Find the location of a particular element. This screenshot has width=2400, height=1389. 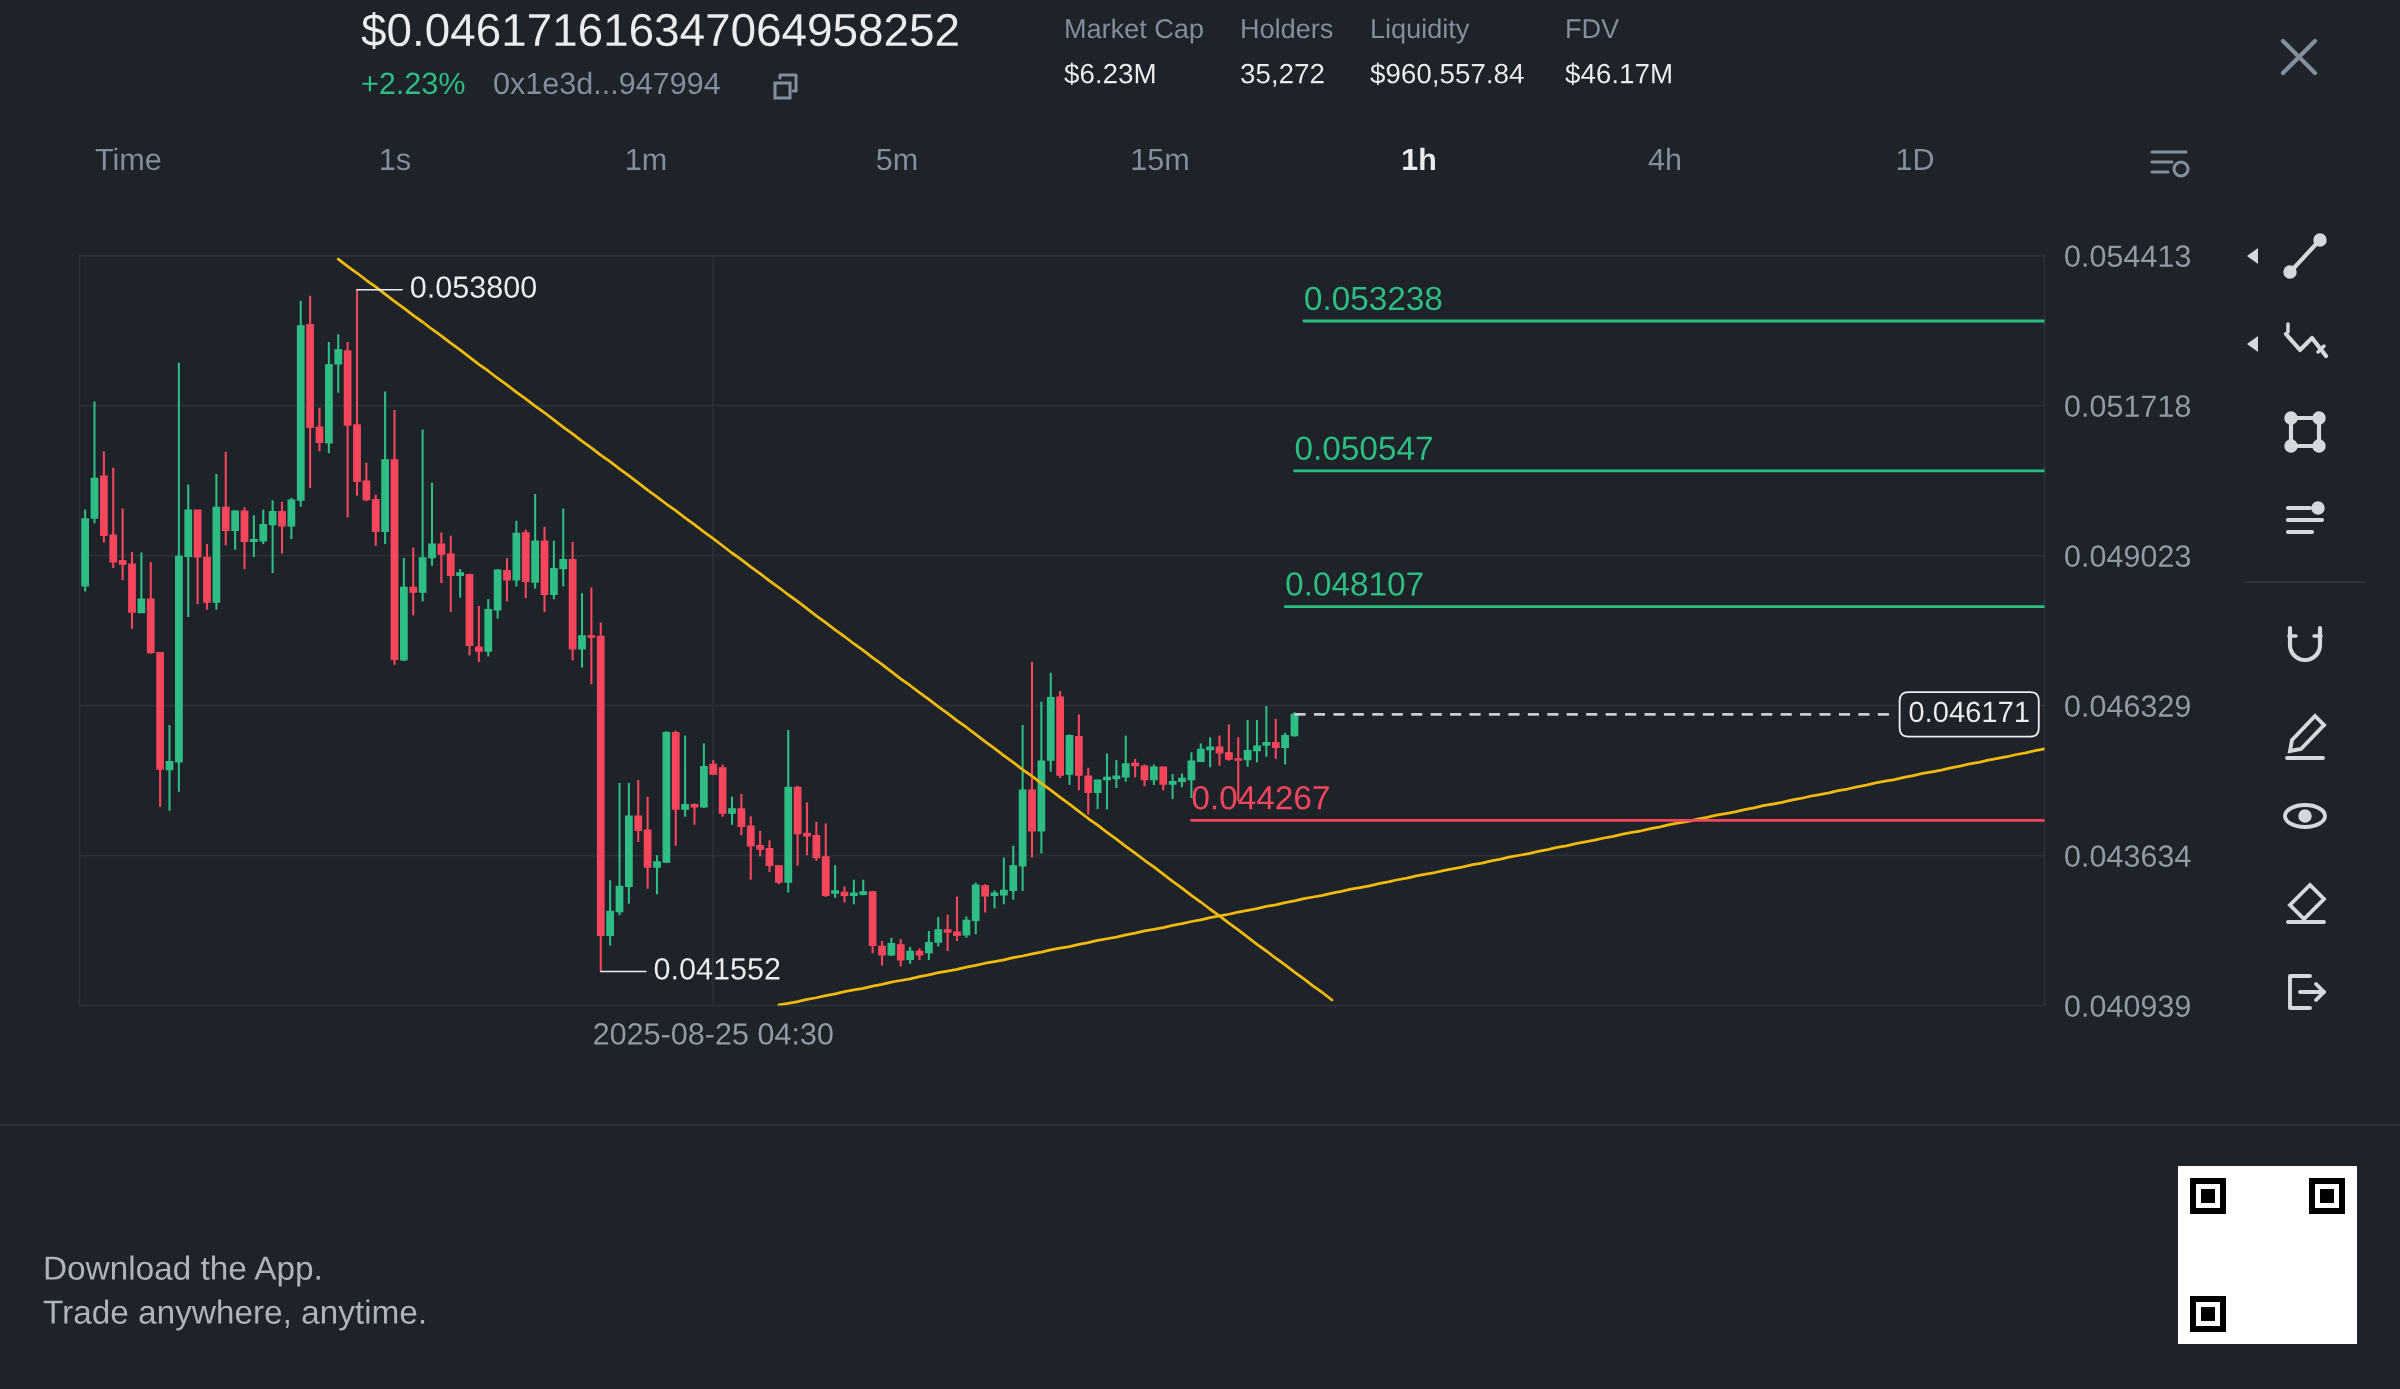

y-tick-label: 0.051718 is located at coordinates (2128, 406).